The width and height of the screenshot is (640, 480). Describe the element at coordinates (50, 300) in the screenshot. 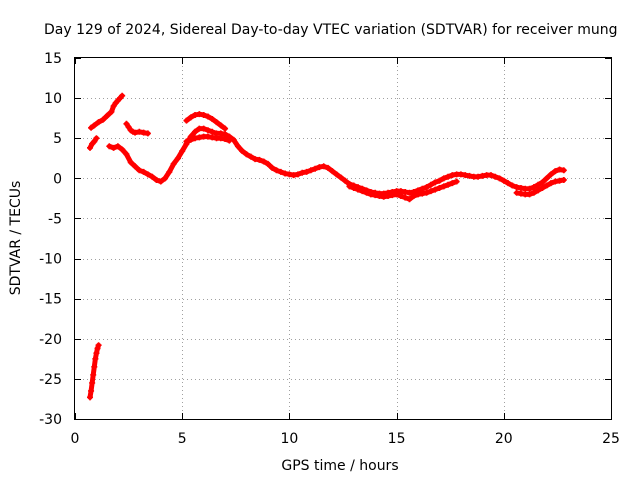

I see `y-tick-label: -15` at that location.